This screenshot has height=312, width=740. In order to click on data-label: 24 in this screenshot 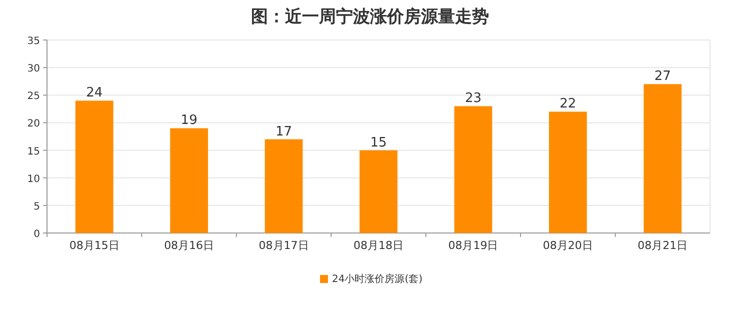, I will do `click(94, 93)`.